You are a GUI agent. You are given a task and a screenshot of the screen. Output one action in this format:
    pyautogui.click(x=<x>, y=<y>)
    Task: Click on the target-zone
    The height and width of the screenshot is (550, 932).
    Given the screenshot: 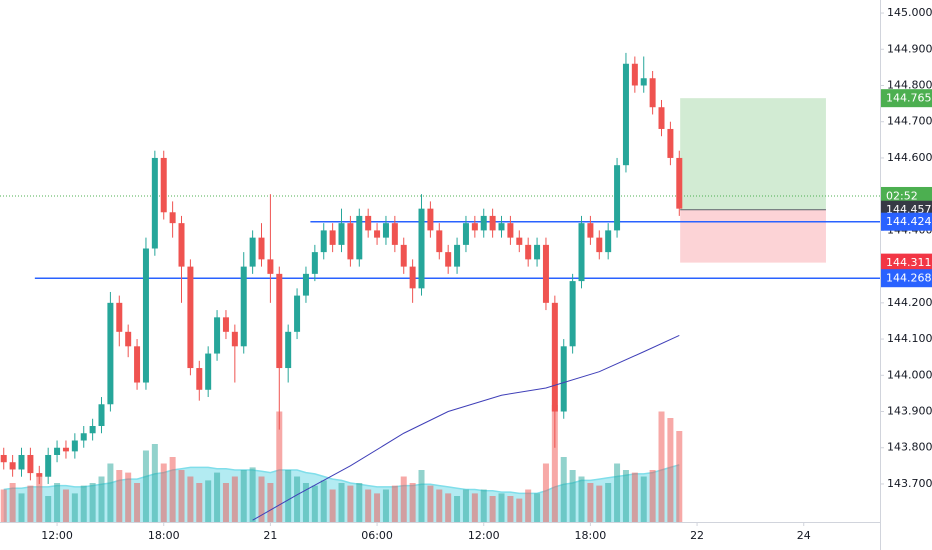 What is the action you would take?
    pyautogui.click(x=753, y=154)
    